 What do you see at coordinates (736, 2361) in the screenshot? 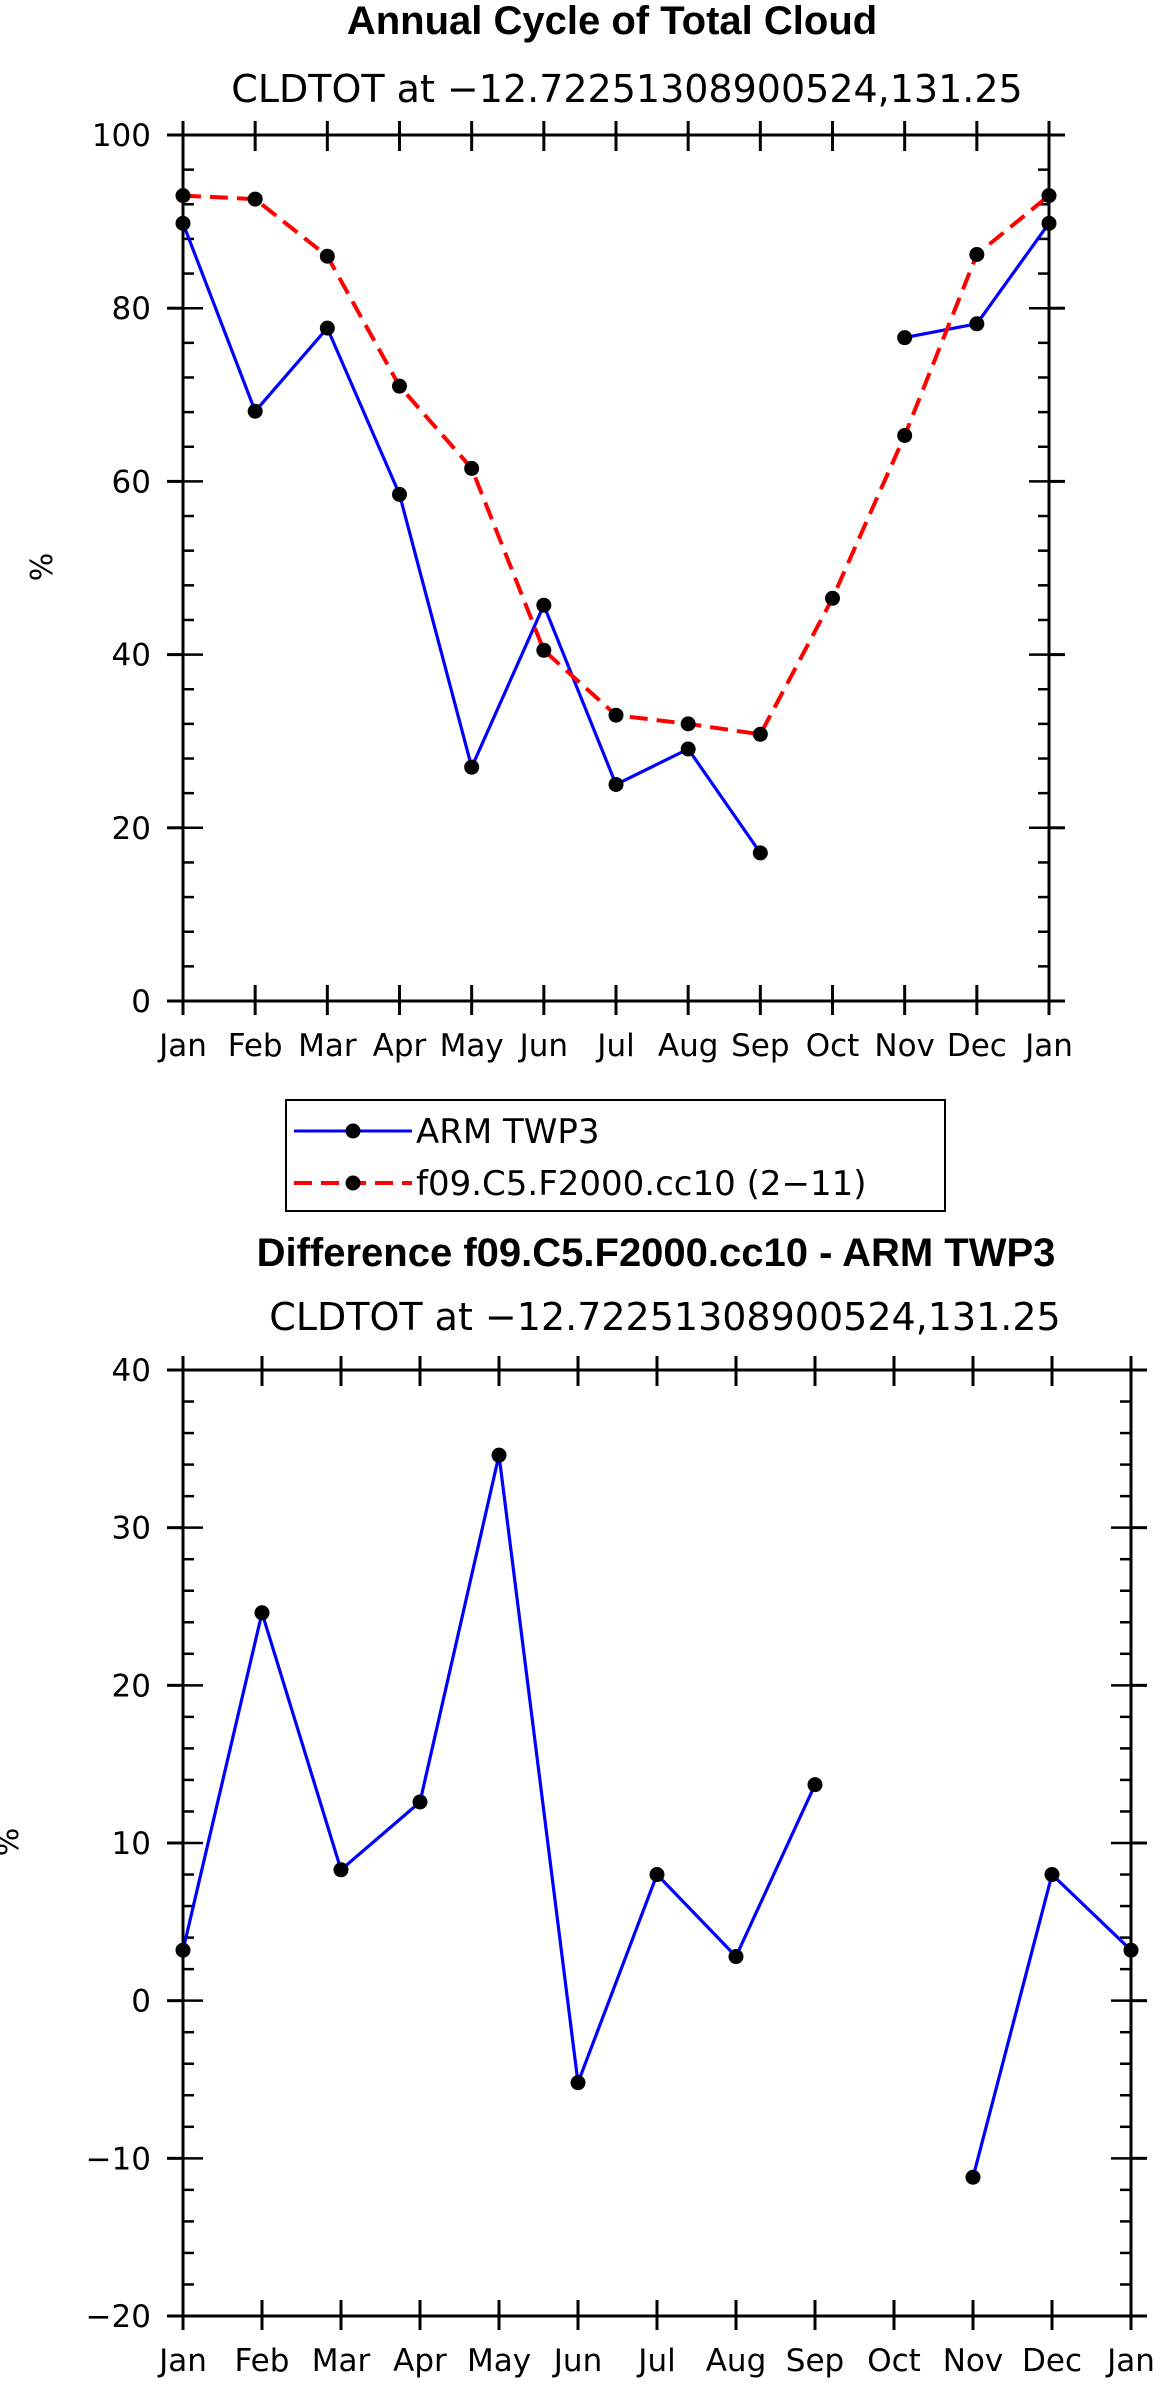
I see `chart2-x-tick-label: Aug` at bounding box center [736, 2361].